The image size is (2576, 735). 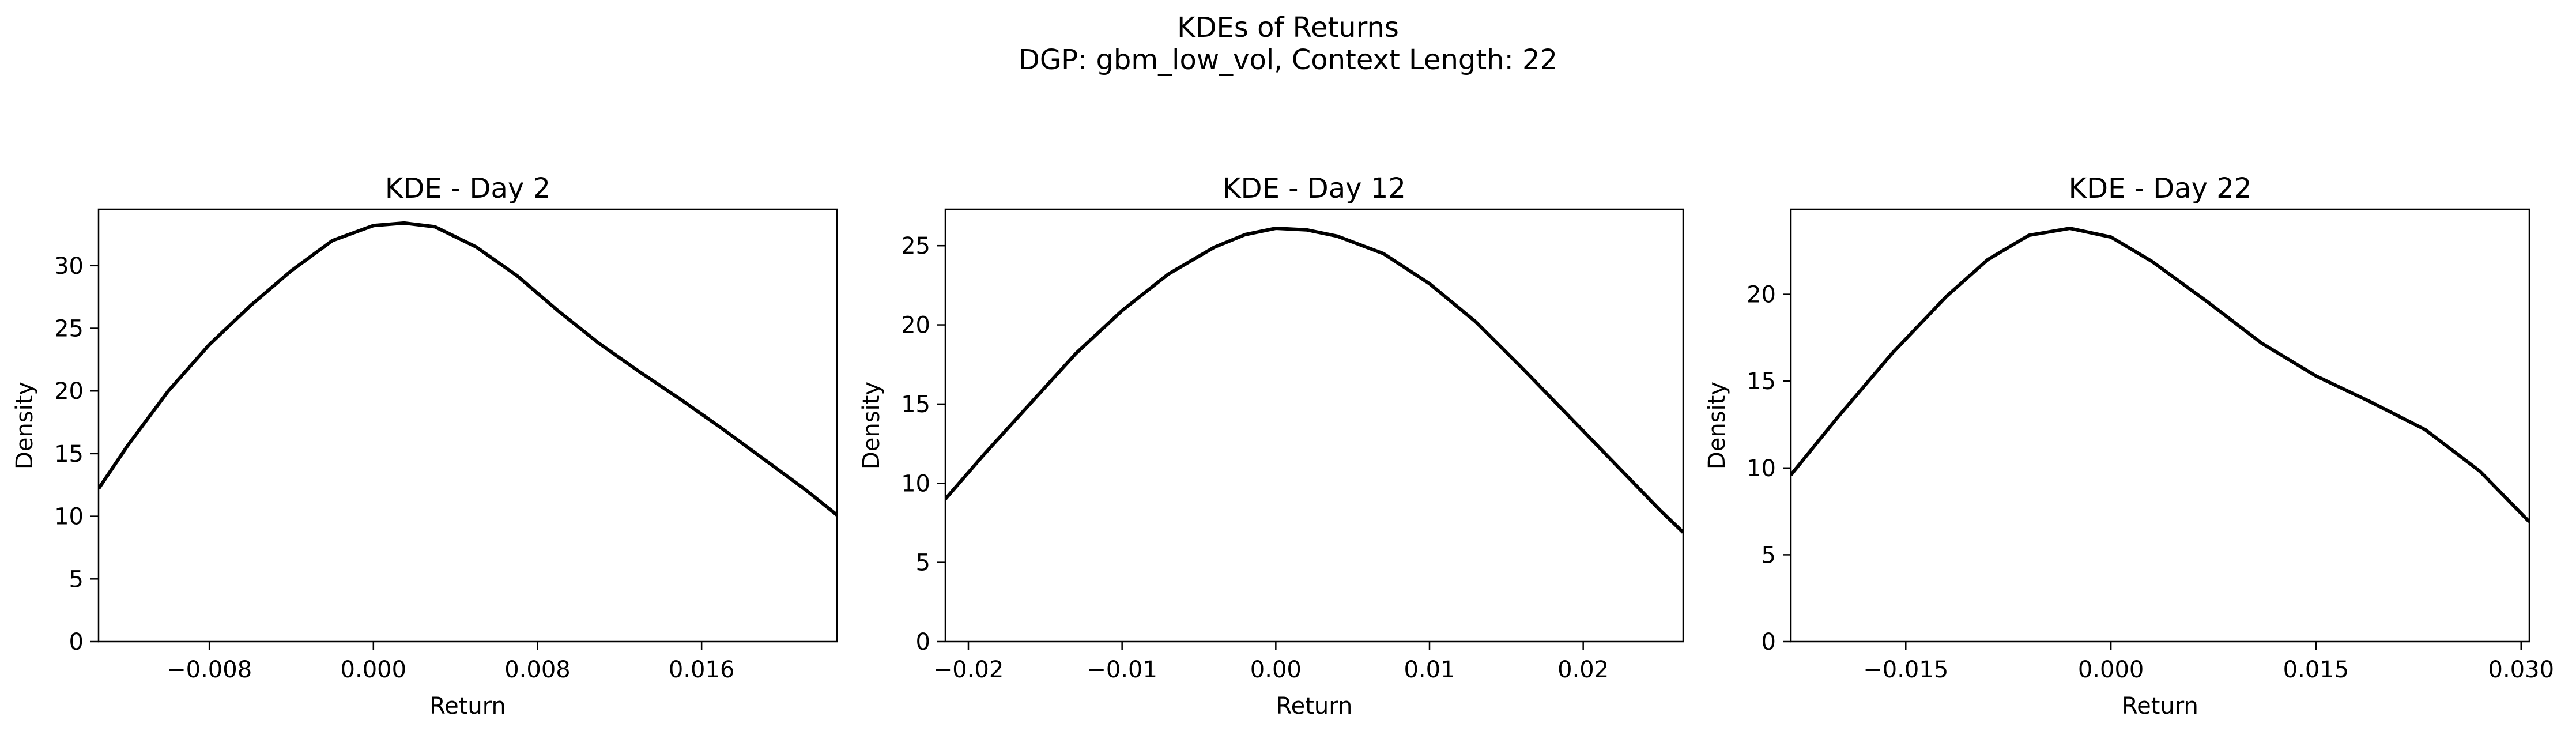 I want to click on x-tick-label: −0.008, so click(x=209, y=670).